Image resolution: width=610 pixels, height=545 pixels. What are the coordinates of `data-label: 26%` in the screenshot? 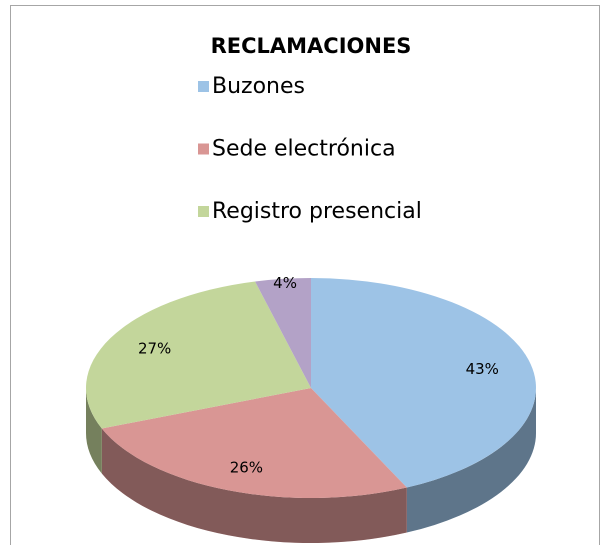 It's located at (246, 467).